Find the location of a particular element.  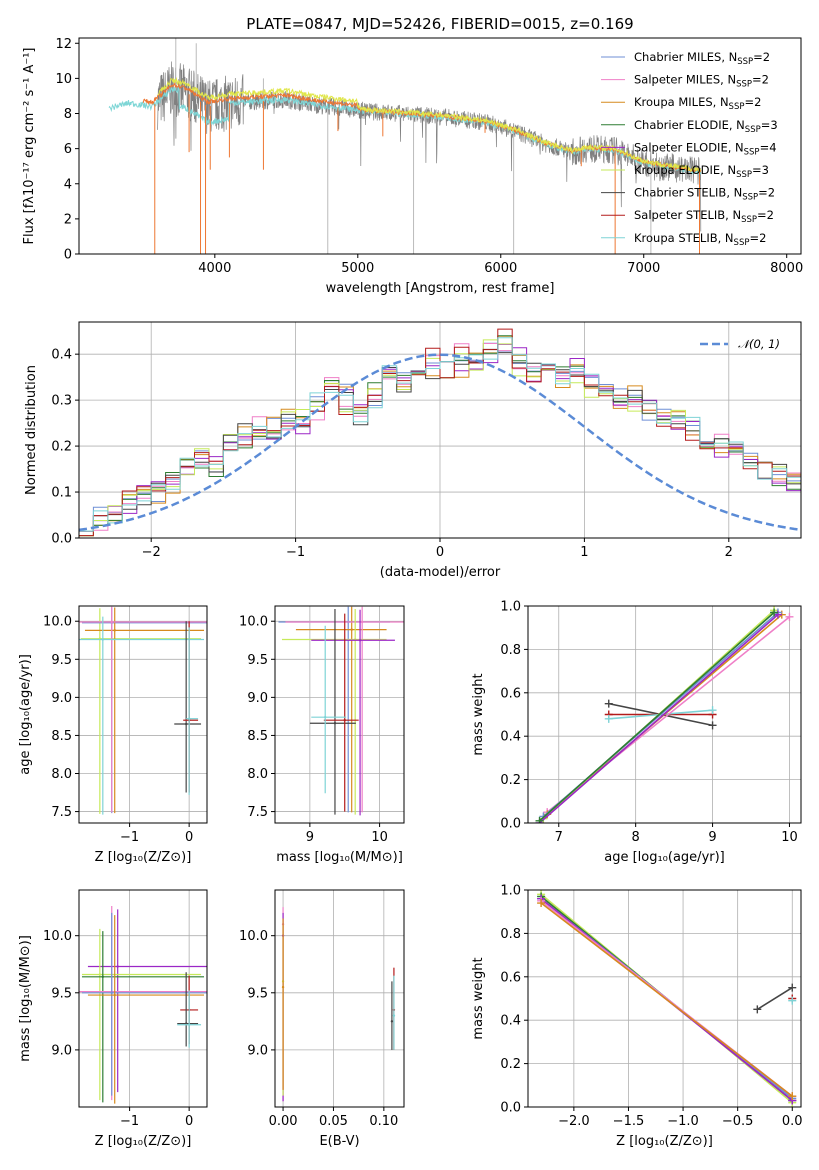

legend-label: Kroupa ELODIE, N is located at coordinates (685, 170).